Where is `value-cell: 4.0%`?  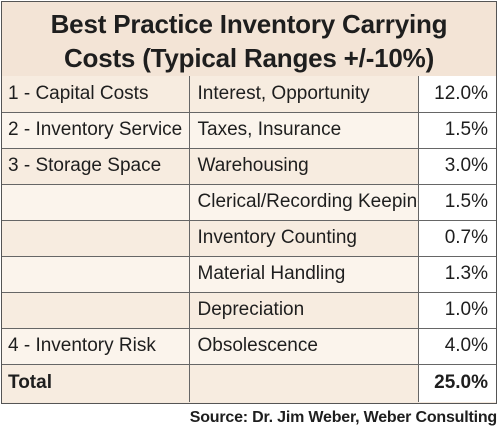
value-cell: 4.0% is located at coordinates (456, 346).